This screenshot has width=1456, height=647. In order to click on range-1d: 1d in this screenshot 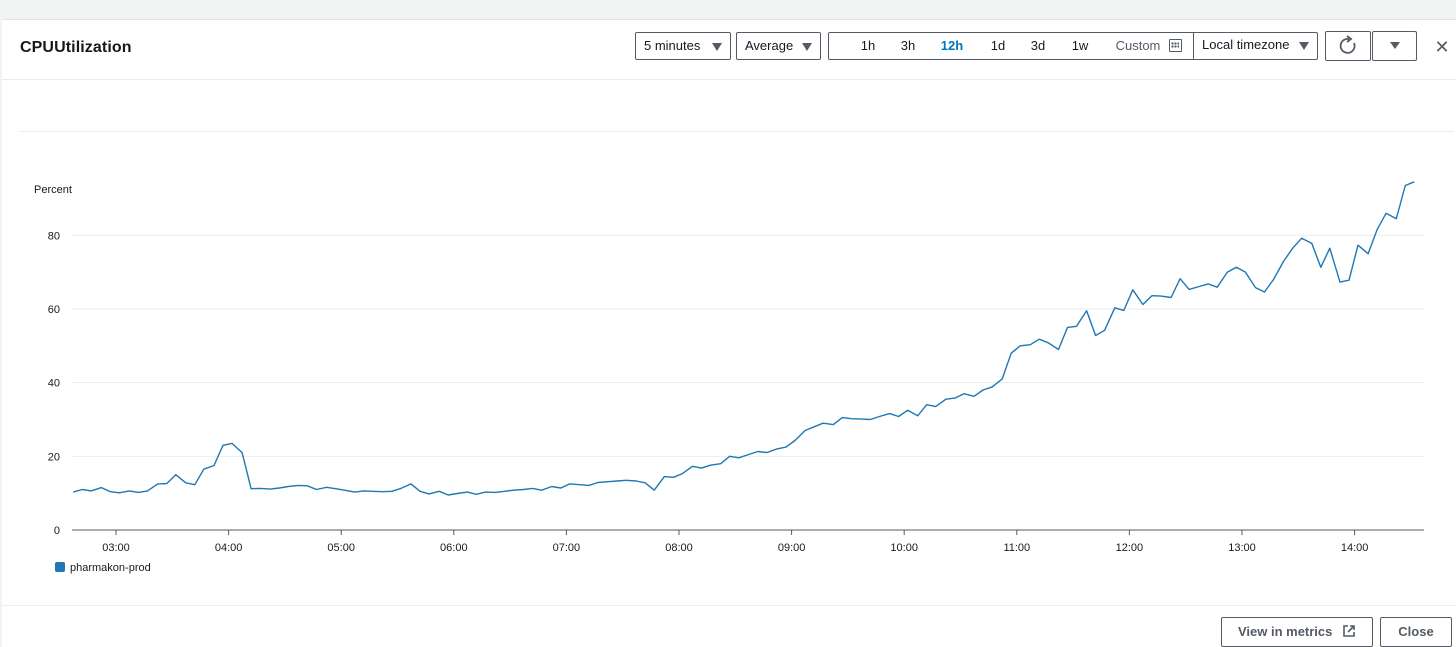, I will do `click(998, 45)`.